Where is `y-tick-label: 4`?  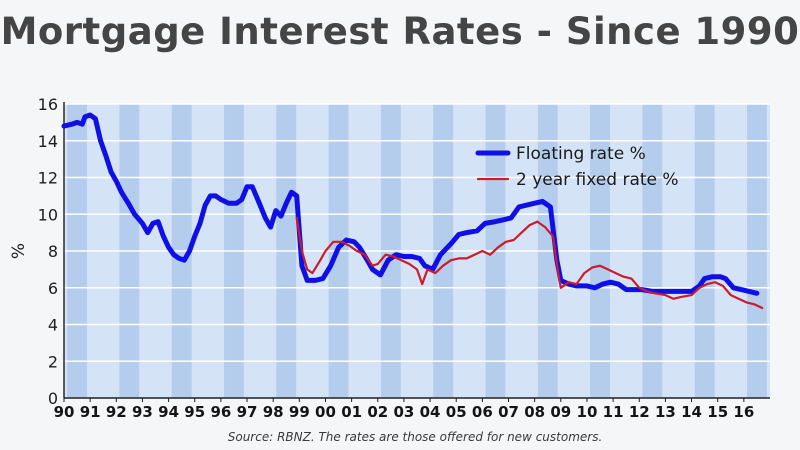
y-tick-label: 4 is located at coordinates (53, 325).